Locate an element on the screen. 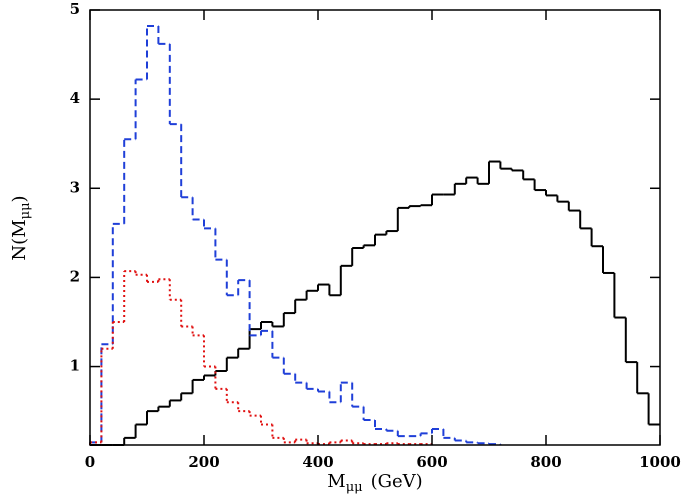 This screenshot has width=686, height=502. y-axis-label: N(Mμμ) is located at coordinates (21, 227).